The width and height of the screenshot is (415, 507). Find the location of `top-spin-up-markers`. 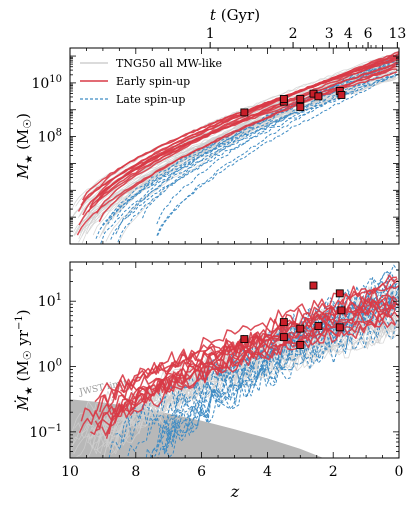

top-spin-up-markers is located at coordinates (293, 102).